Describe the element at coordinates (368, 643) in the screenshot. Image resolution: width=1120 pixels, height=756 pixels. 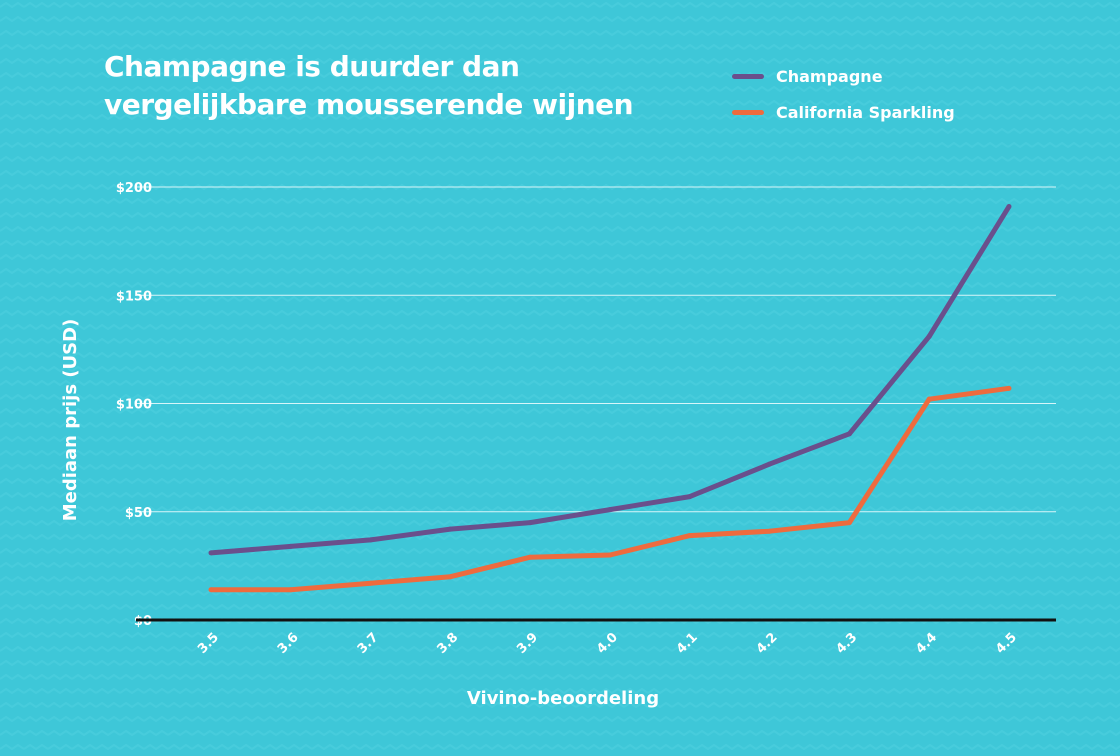
I see `x-tick-label: 3.7` at that location.